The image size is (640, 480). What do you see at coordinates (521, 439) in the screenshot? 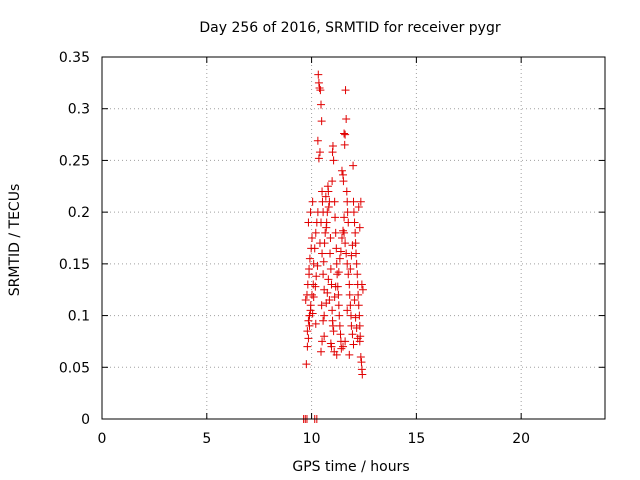
I see `x-tick-label: 20` at bounding box center [521, 439].